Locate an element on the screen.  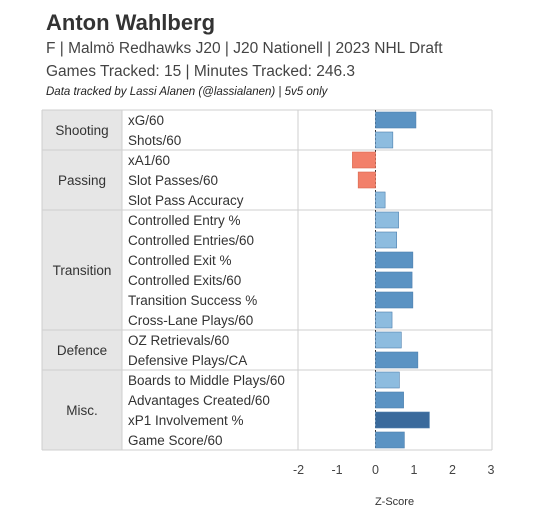
metric-label: Controlled Exit % is located at coordinates (180, 260).